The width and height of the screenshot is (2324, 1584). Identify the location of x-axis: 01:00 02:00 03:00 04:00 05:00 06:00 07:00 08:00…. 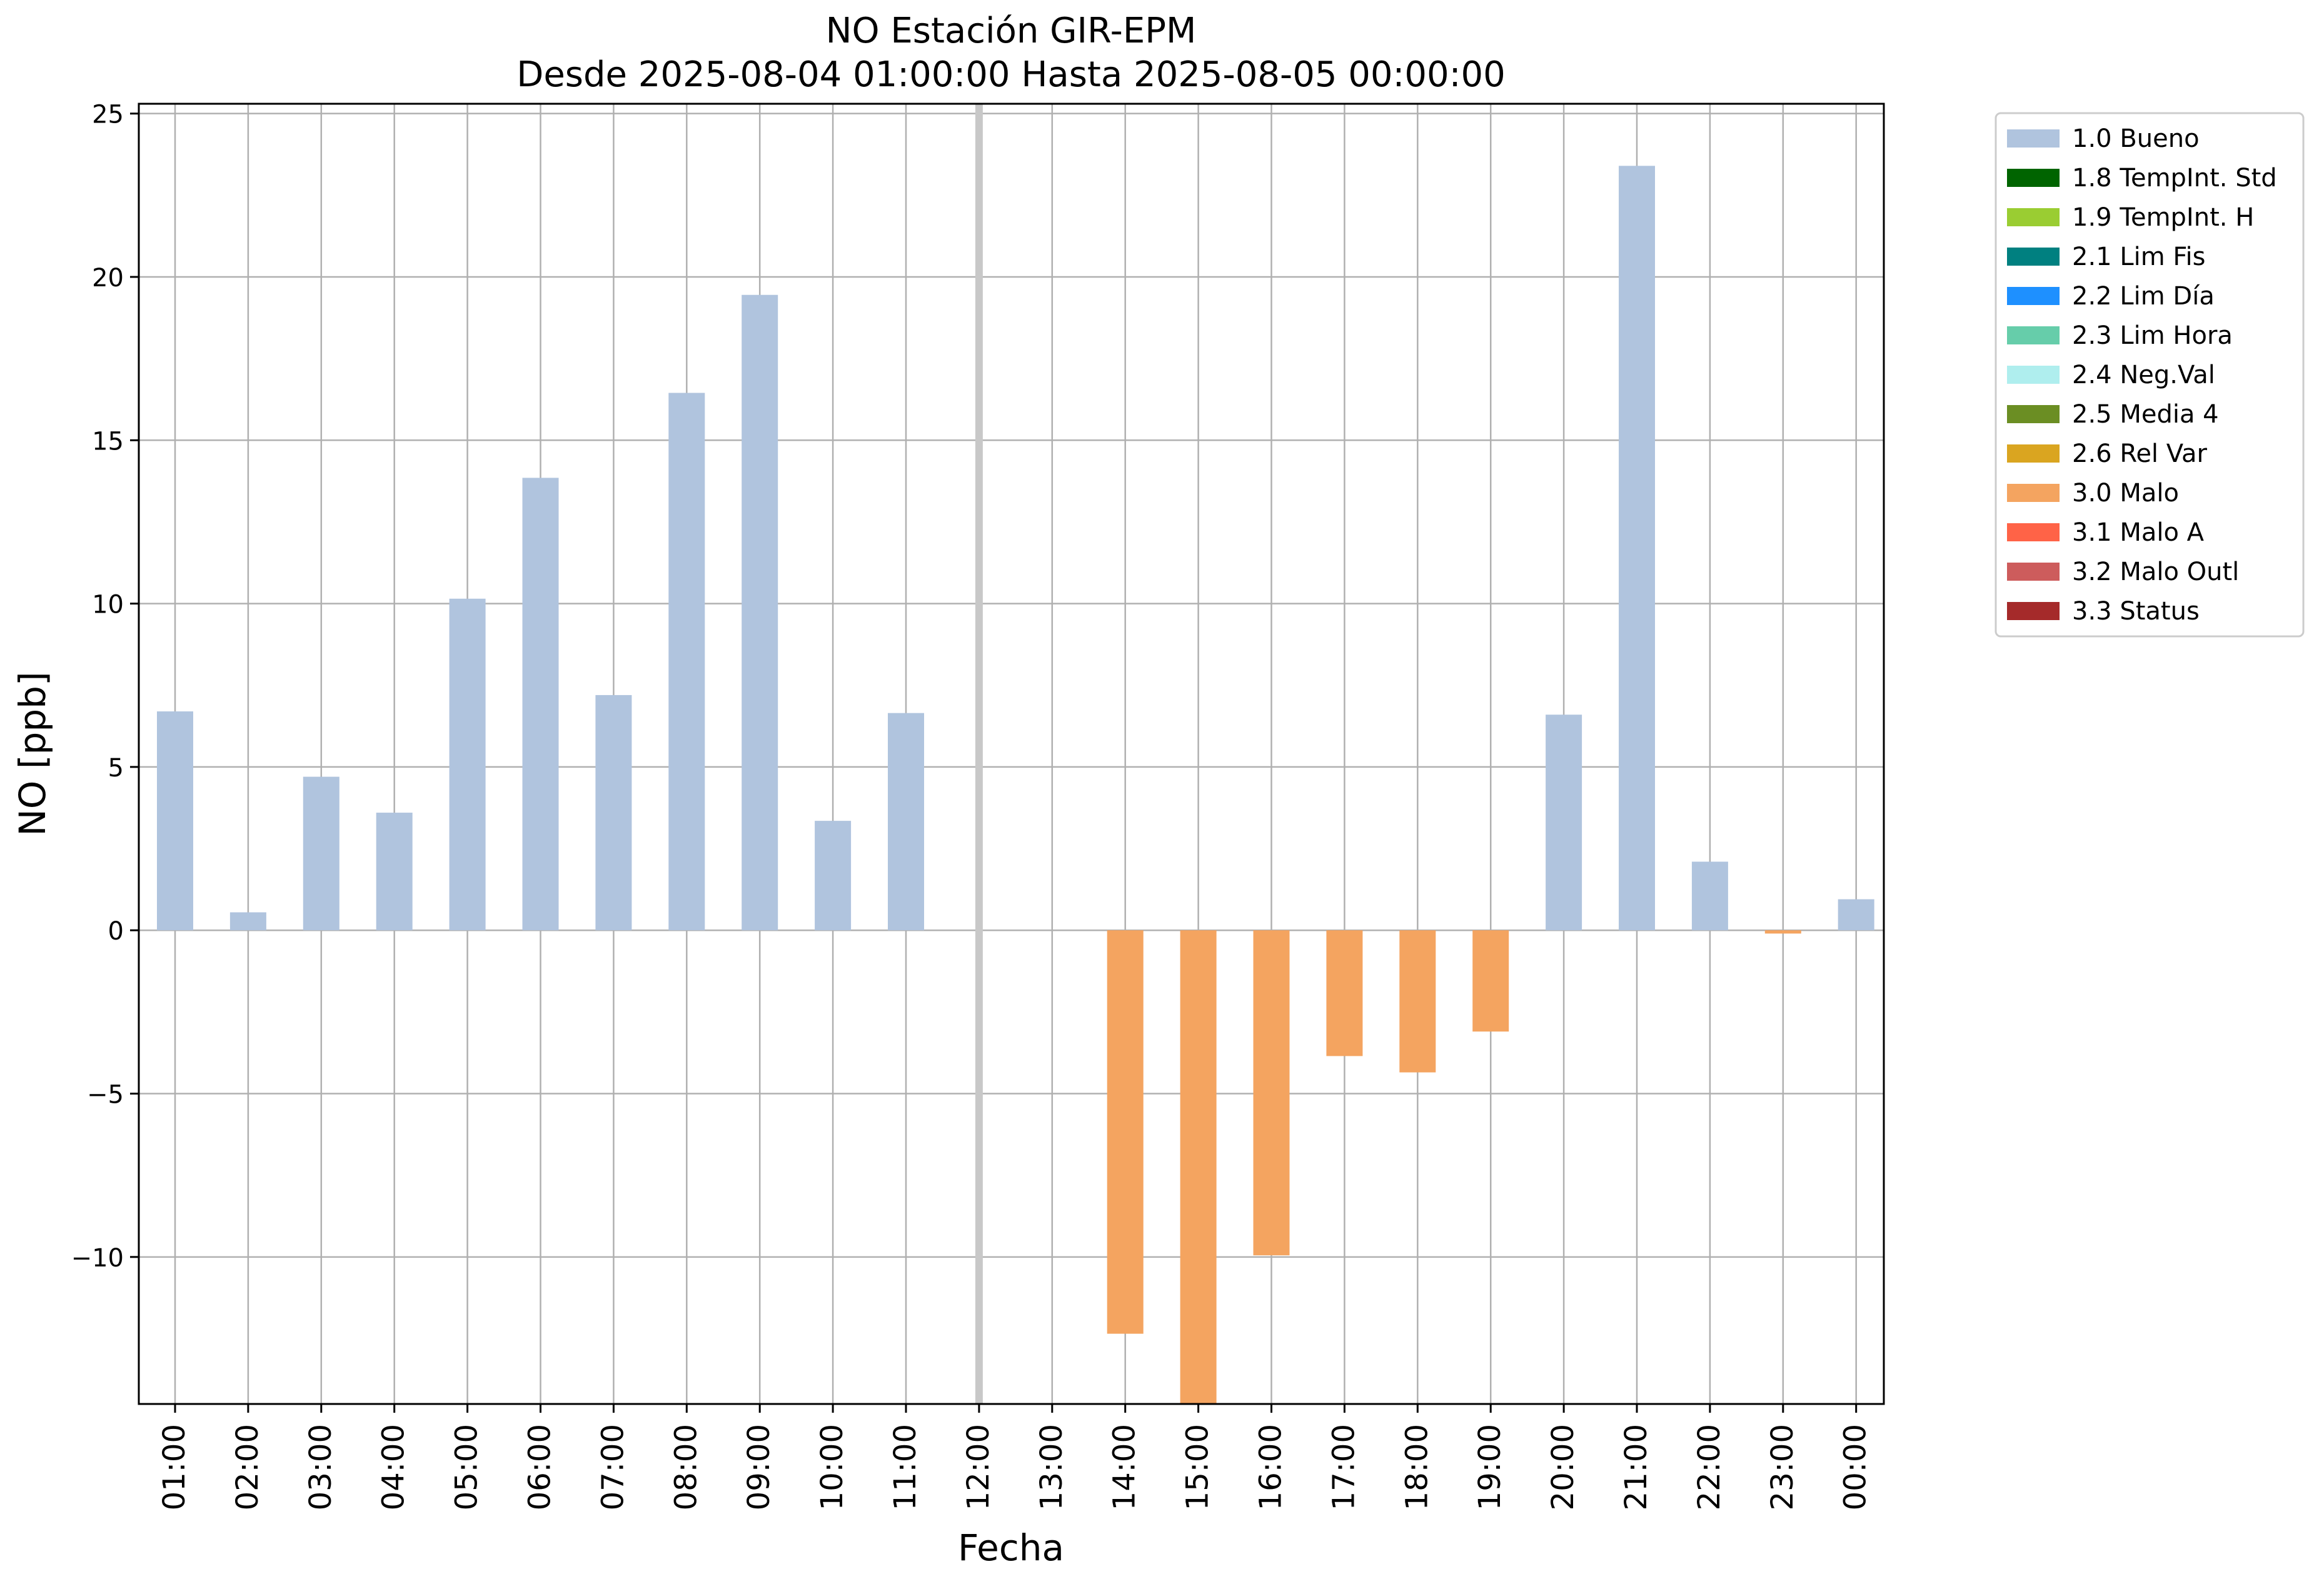
(1015, 1457).